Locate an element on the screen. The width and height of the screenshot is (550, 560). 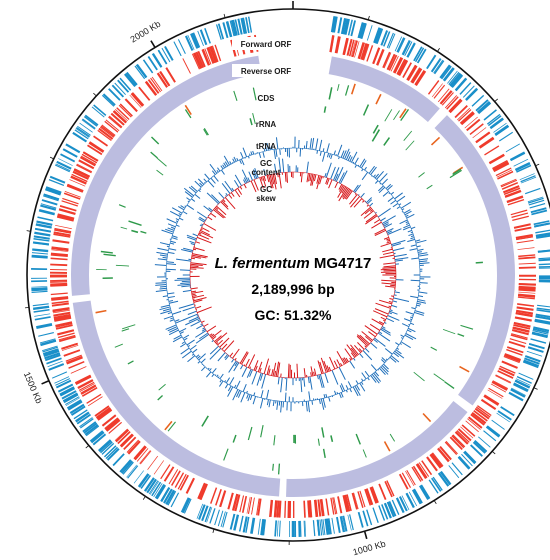
scale-tick-mark is located at coordinates (45, 382).